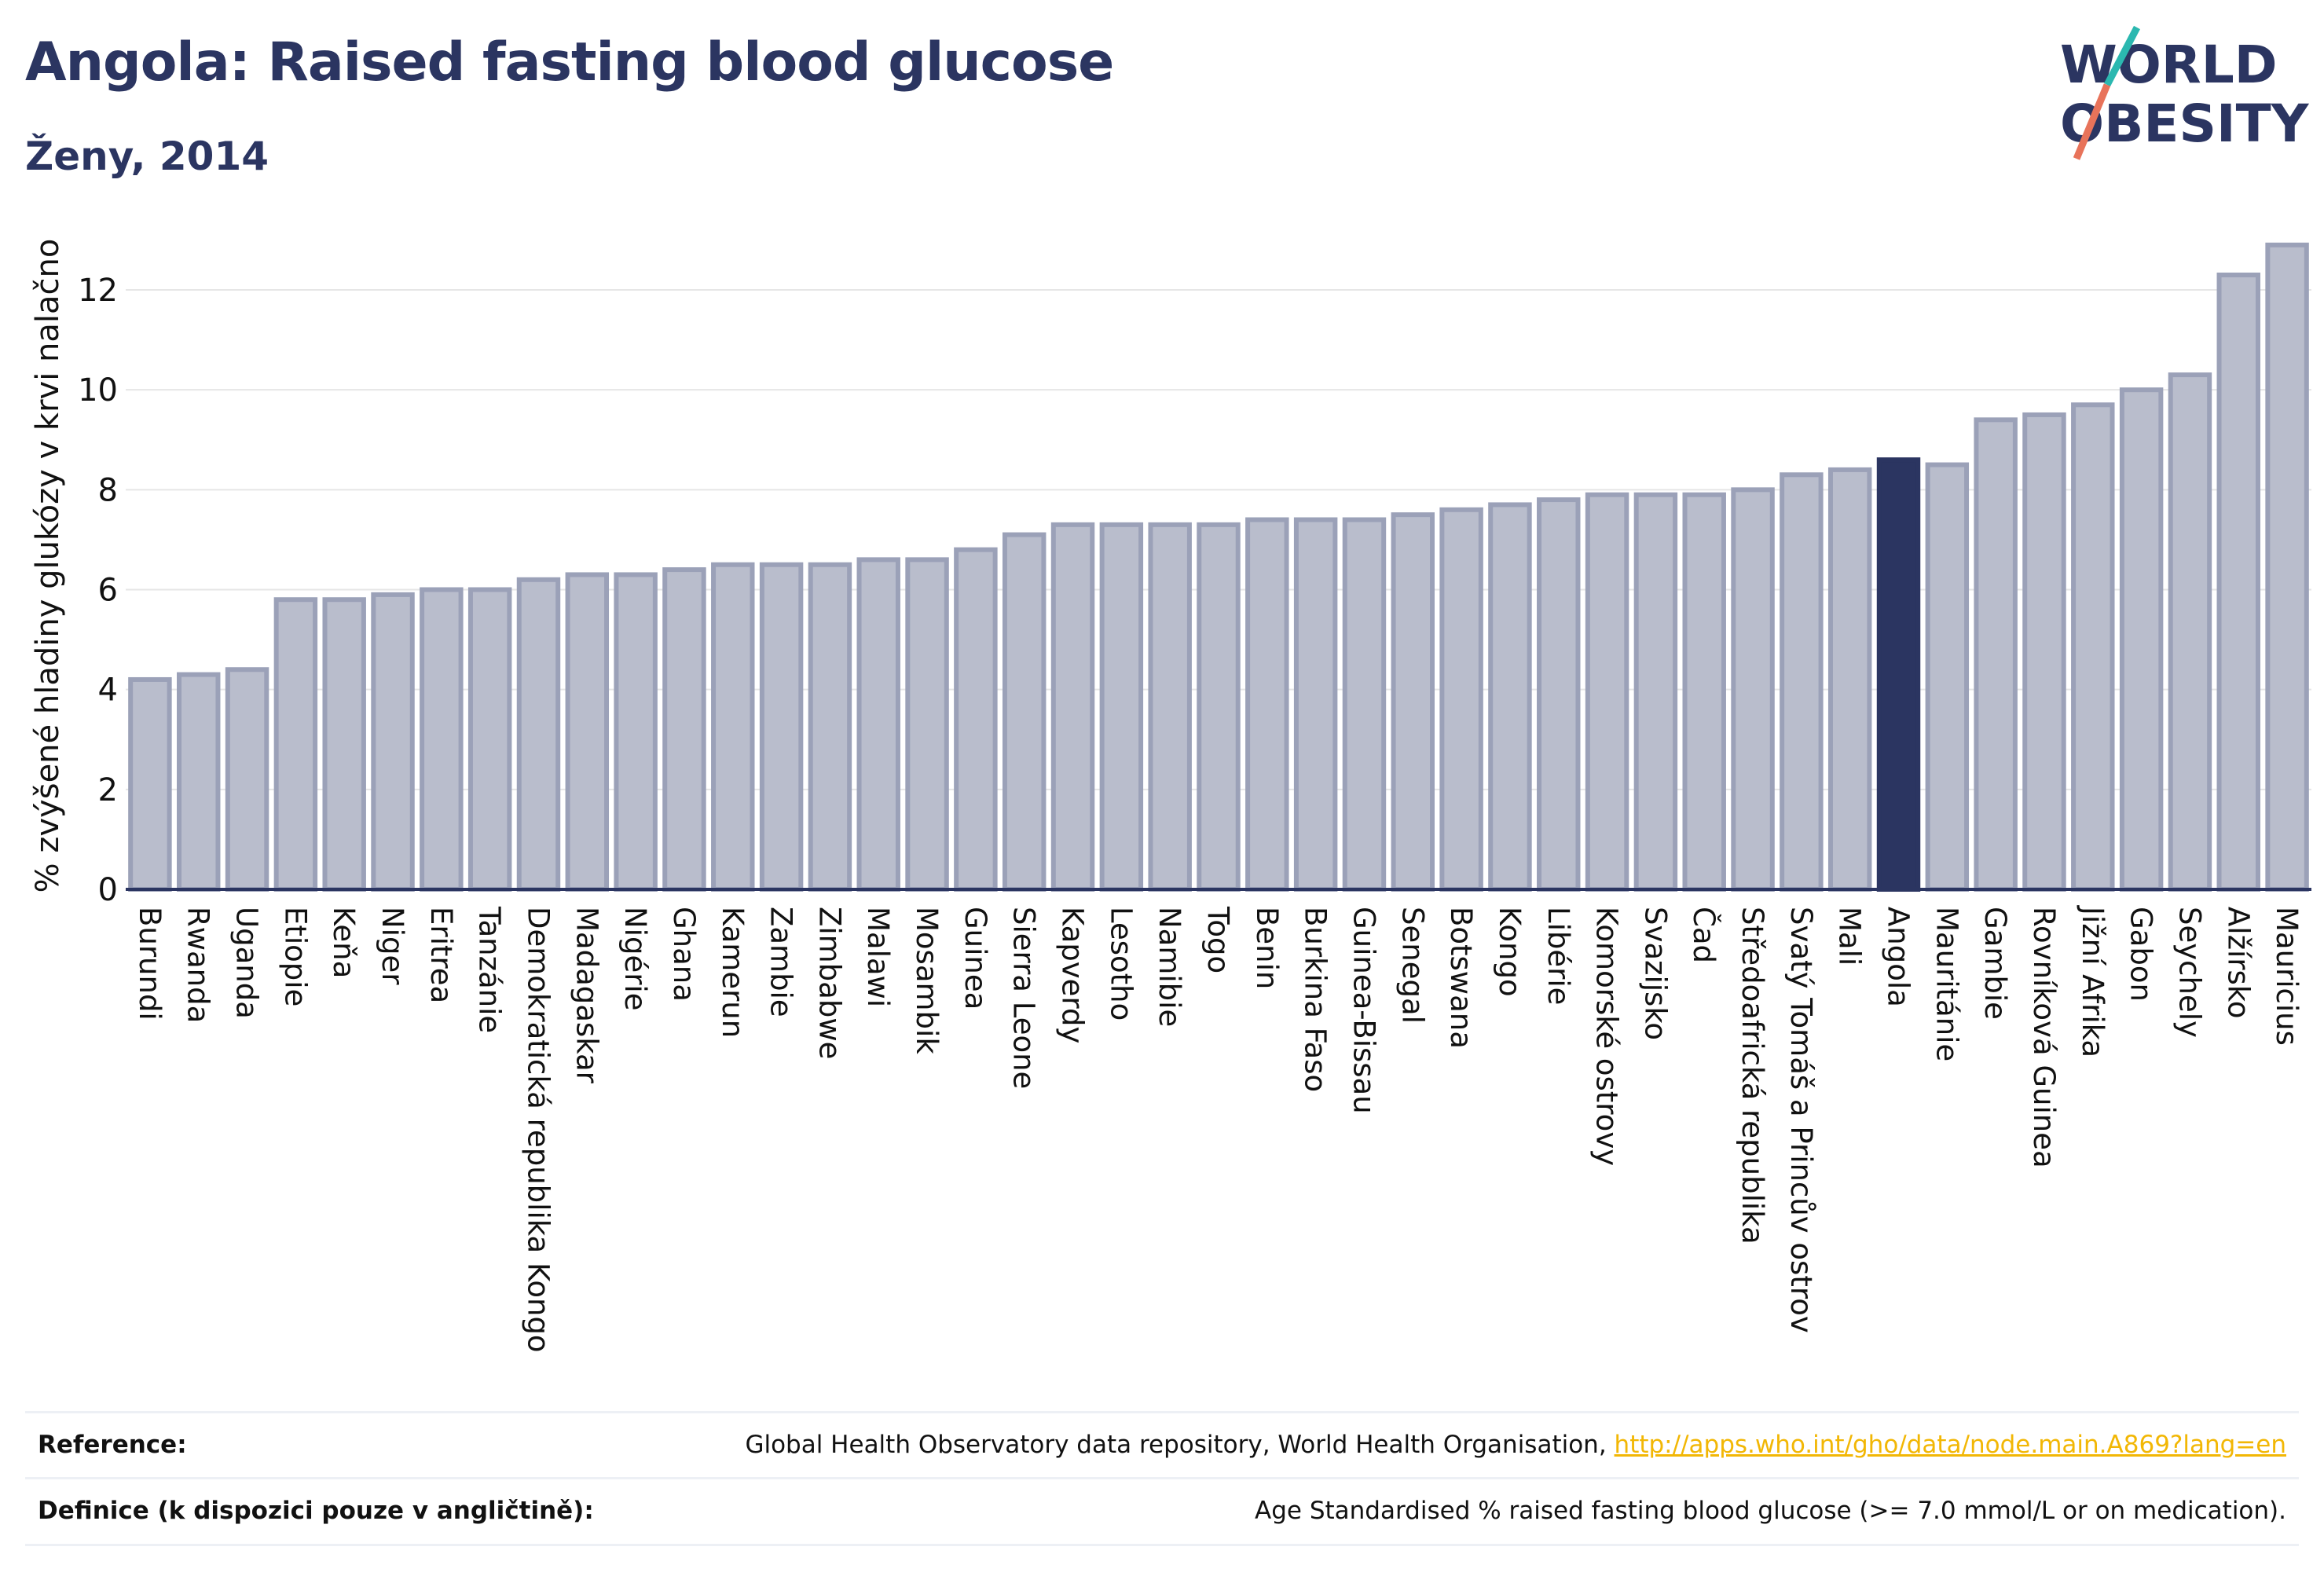 This screenshot has width=2324, height=1576. What do you see at coordinates (1267, 948) in the screenshot?
I see `x-tick-label: Benin` at bounding box center [1267, 948].